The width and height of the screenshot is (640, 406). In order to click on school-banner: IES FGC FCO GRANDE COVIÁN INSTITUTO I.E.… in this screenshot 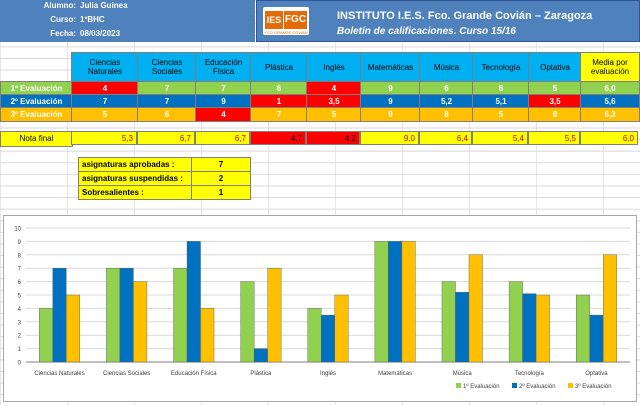, I will do `click(448, 21)`.